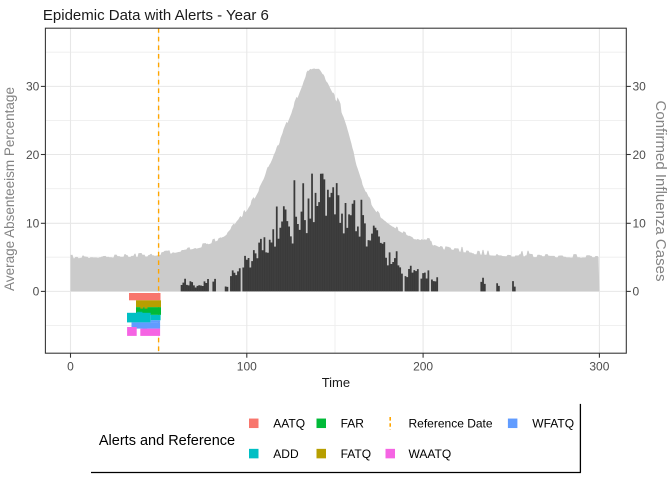  Describe the element at coordinates (167, 441) in the screenshot. I see `svg-text: Alerts and Reference` at that location.